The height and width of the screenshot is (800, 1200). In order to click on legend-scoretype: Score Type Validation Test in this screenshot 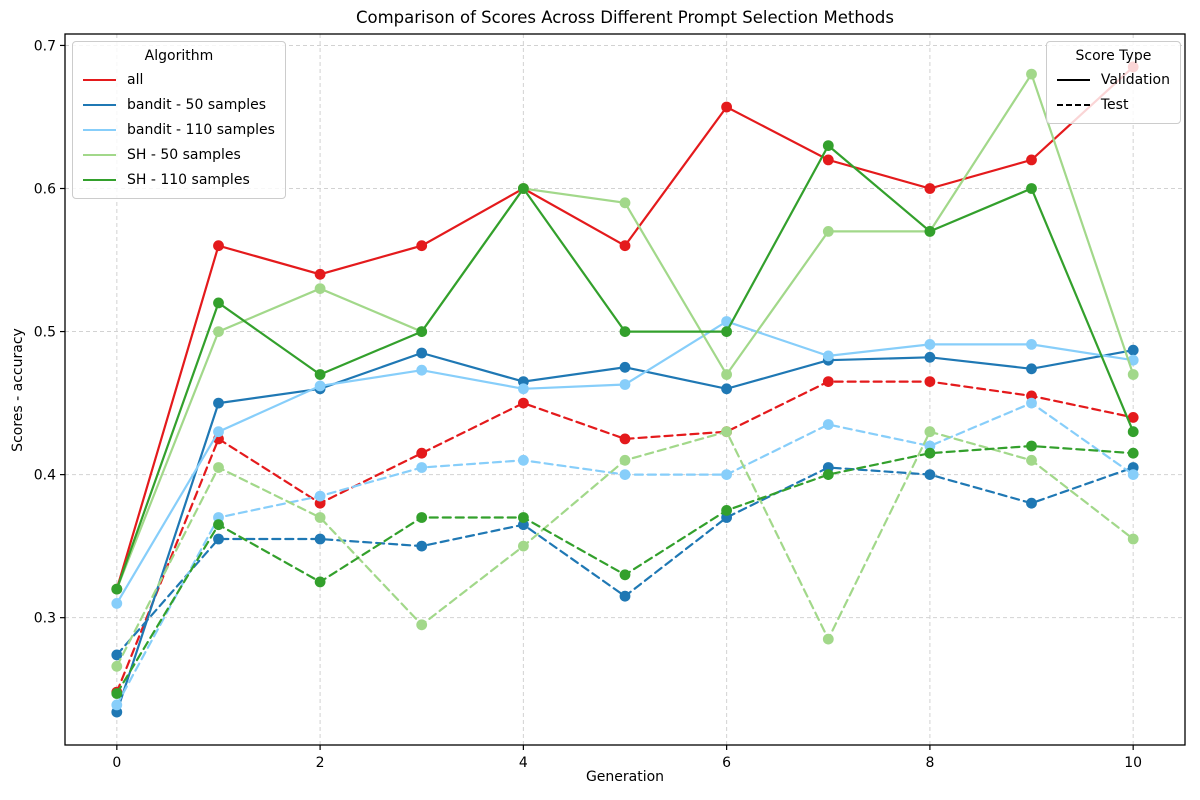, I will do `click(1113, 82)`.